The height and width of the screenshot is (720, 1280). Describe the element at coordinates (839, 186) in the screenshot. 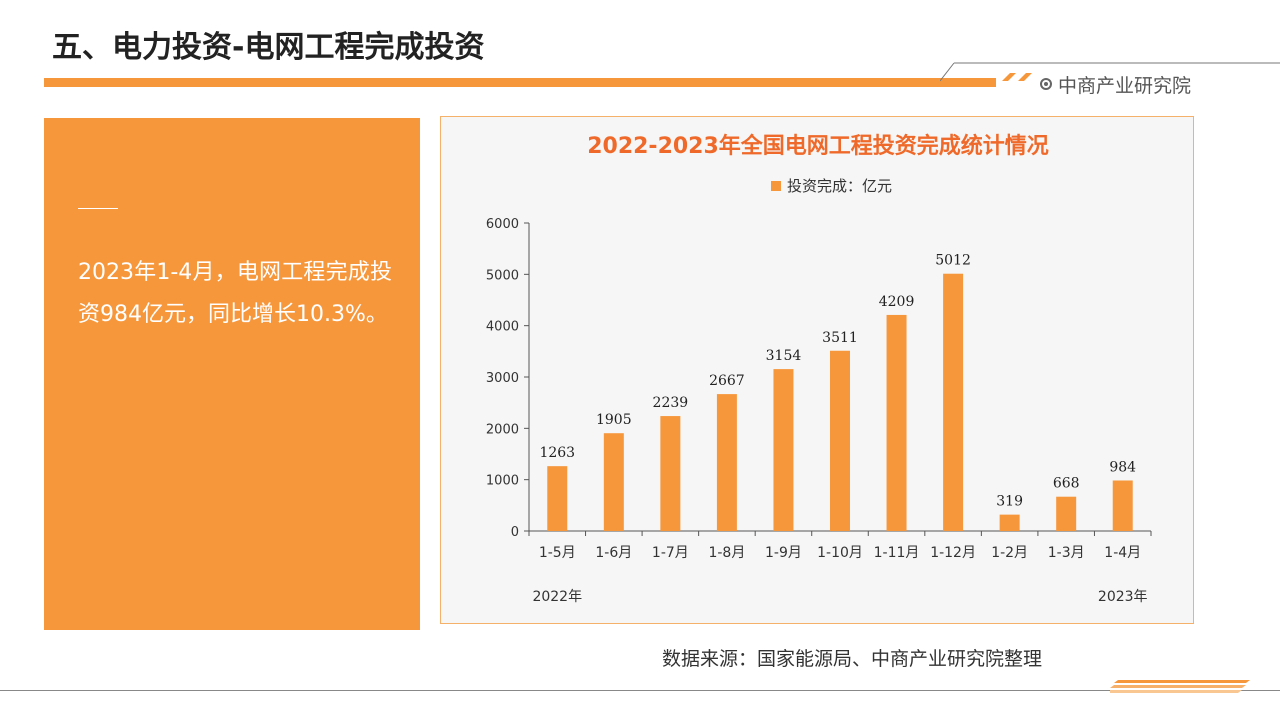

I see `legend-label: 投资完成：亿元` at that location.